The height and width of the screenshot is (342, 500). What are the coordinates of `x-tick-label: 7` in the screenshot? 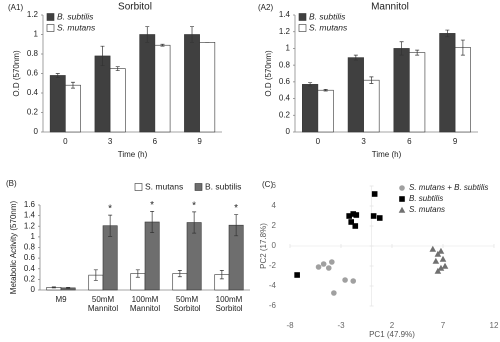 It's located at (443, 325).